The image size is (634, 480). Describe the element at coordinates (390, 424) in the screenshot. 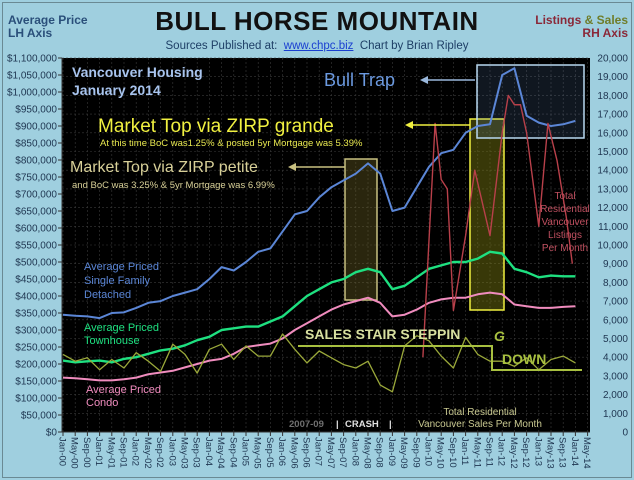

I see `crash-sep2: |` at that location.